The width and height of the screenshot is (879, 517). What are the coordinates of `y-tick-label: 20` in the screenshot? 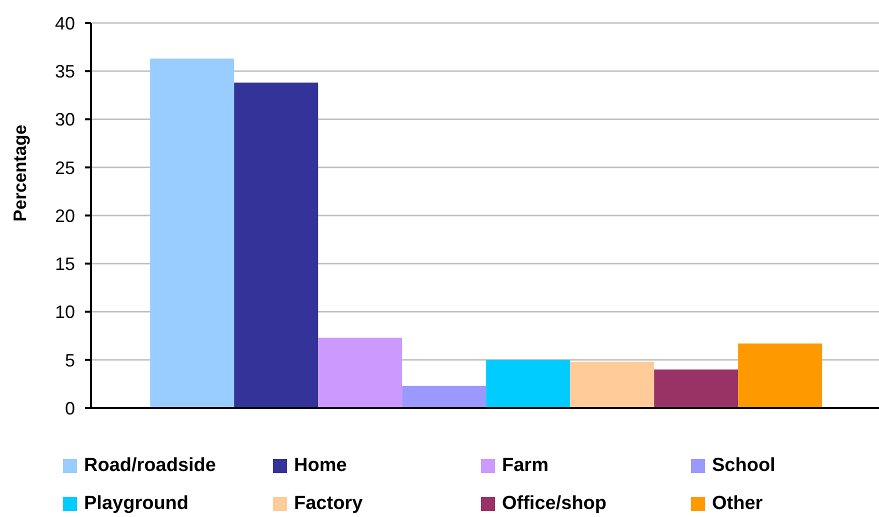 It's located at (64, 216).